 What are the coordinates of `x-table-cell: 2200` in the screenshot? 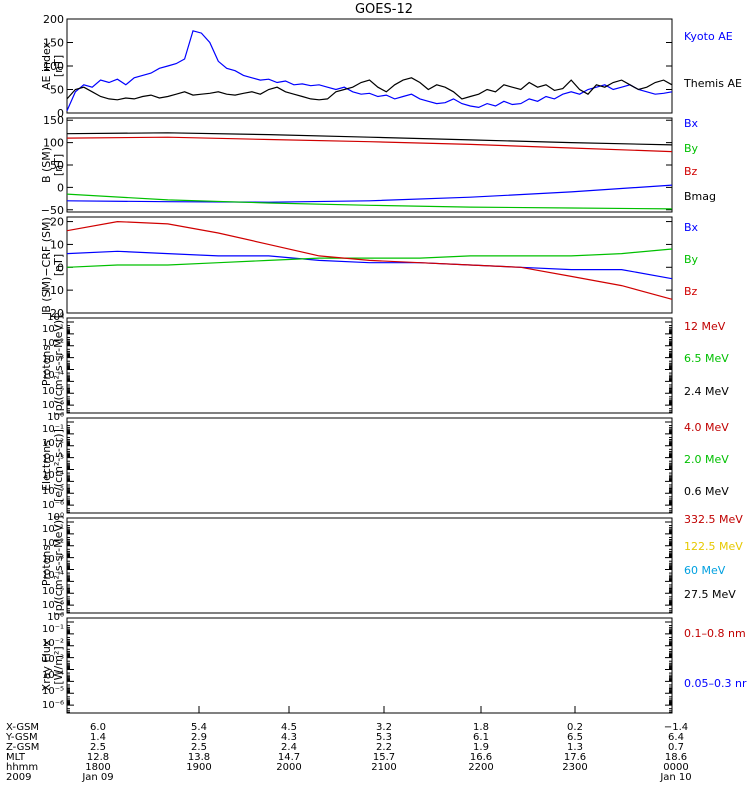 It's located at (480, 767).